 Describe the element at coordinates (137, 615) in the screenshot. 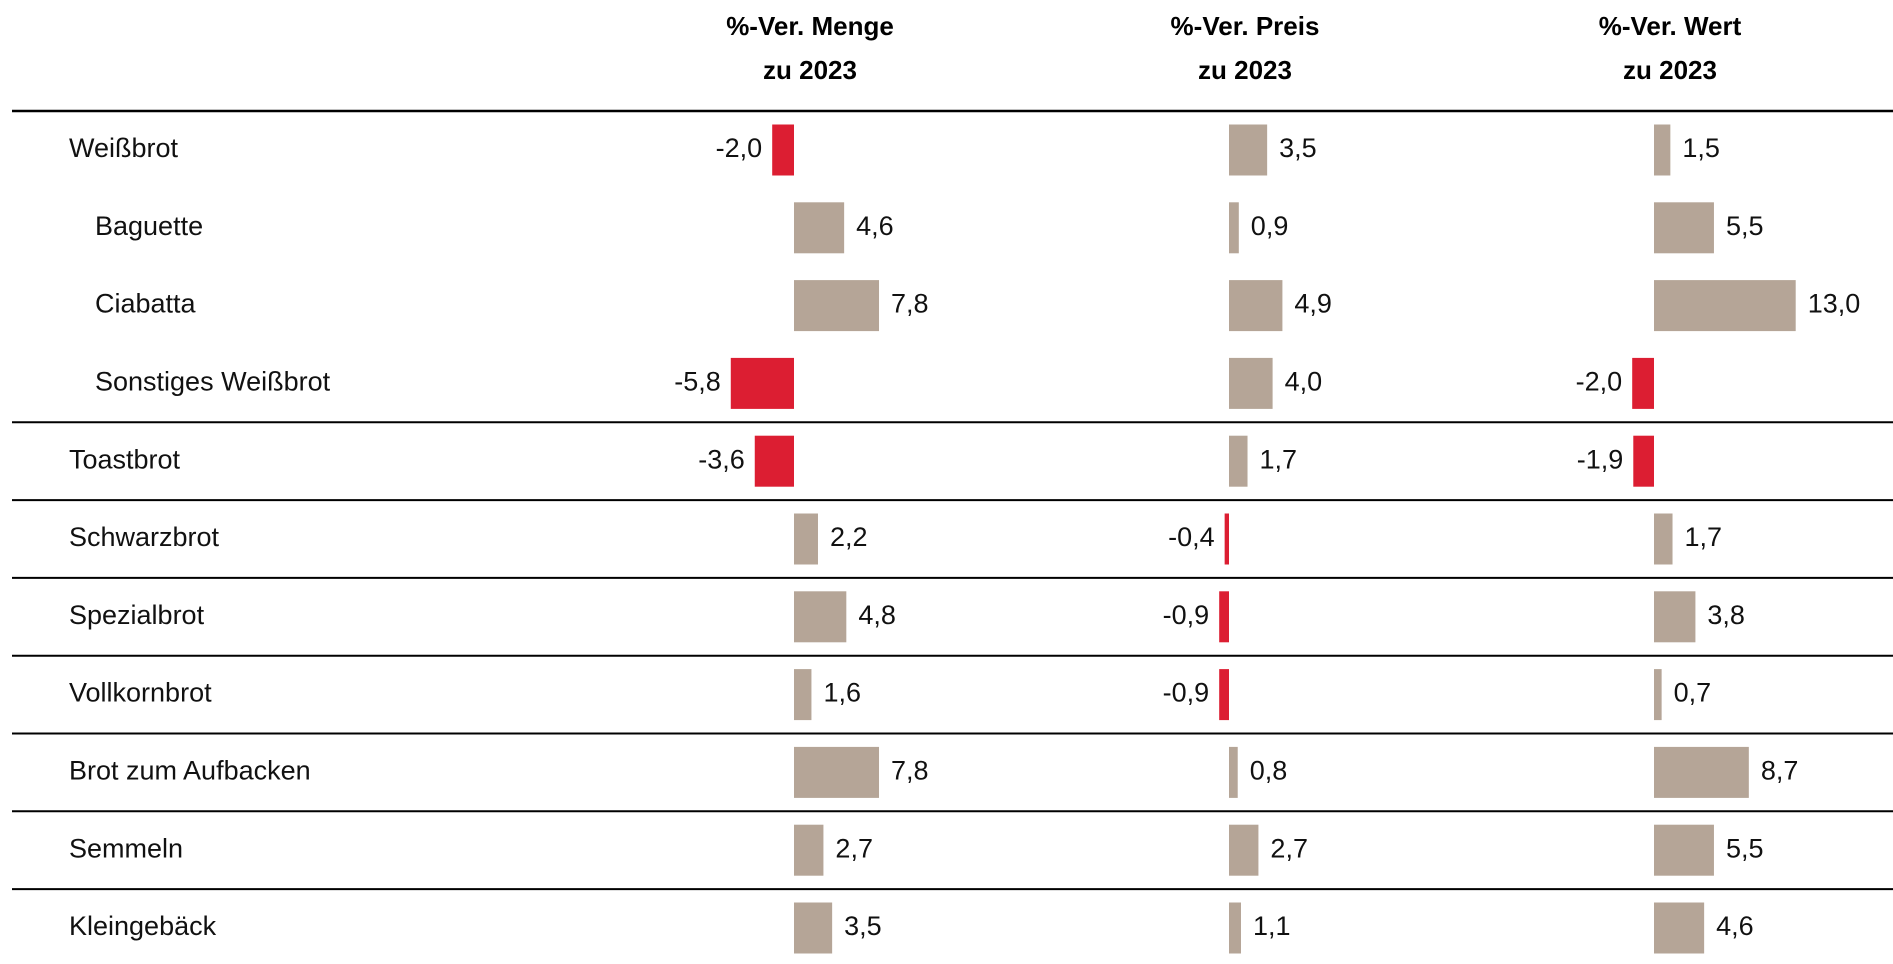

I see `row-label: Spezialbrot` at that location.